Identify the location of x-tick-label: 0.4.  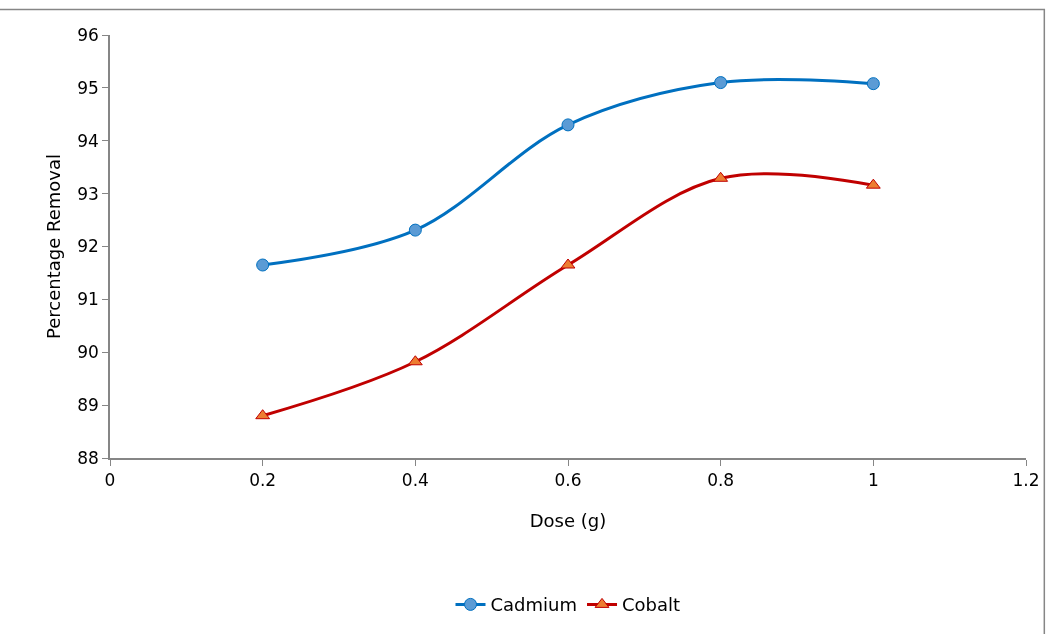
(415, 480).